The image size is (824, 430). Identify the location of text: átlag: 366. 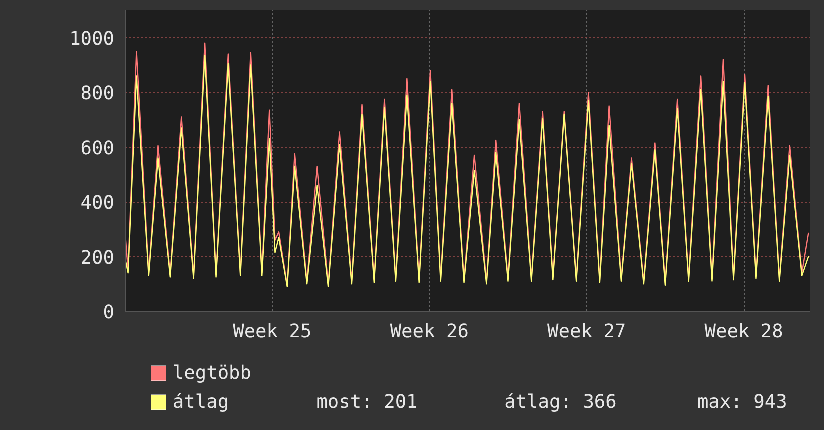
(560, 402).